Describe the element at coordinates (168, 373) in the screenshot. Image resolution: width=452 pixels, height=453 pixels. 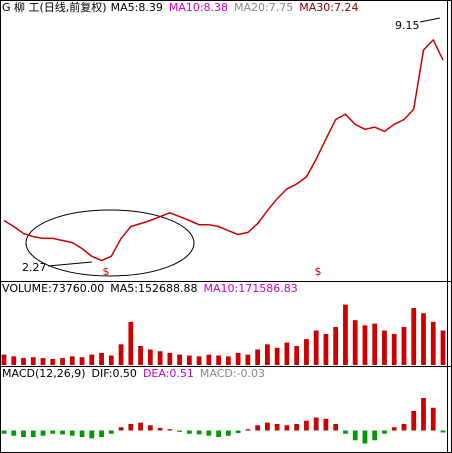
I see `indicator-label: DEA:0.51` at that location.